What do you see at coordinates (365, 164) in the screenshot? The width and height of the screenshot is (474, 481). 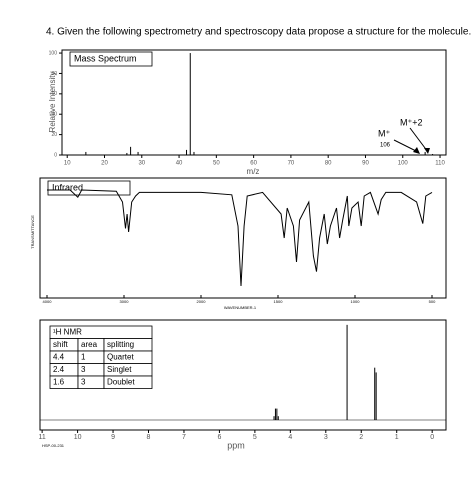 I see `x-tick-label: 90` at bounding box center [365, 164].